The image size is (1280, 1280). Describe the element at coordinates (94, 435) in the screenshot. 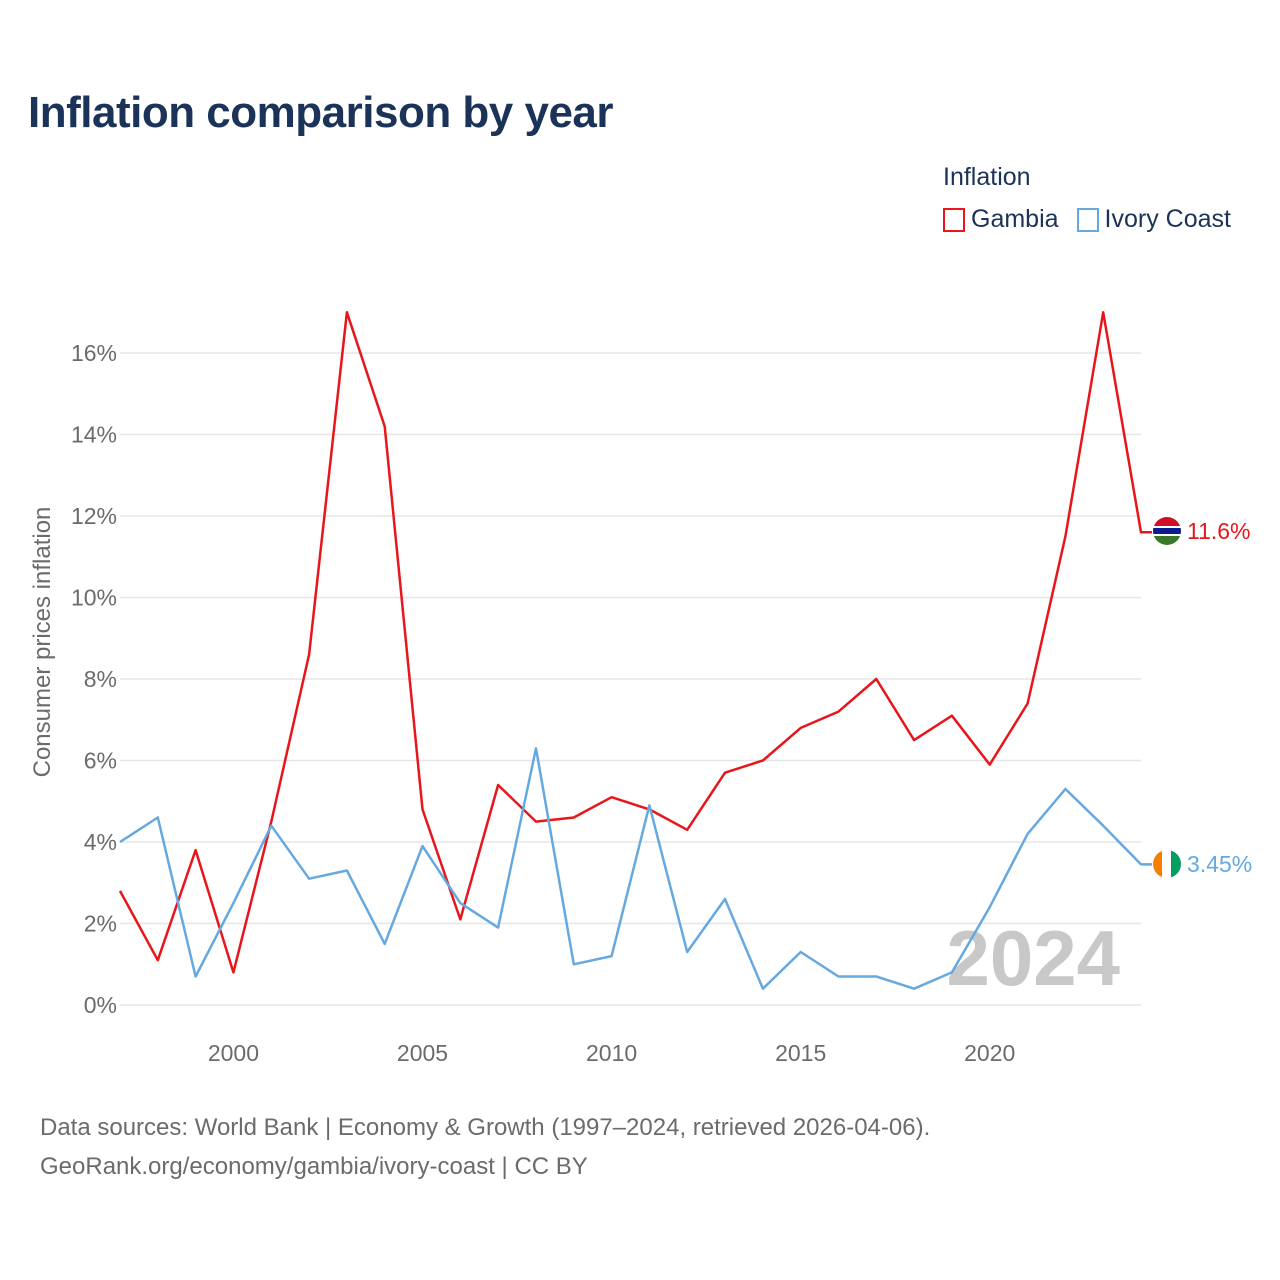

I see `y-tick-label: 14%` at that location.